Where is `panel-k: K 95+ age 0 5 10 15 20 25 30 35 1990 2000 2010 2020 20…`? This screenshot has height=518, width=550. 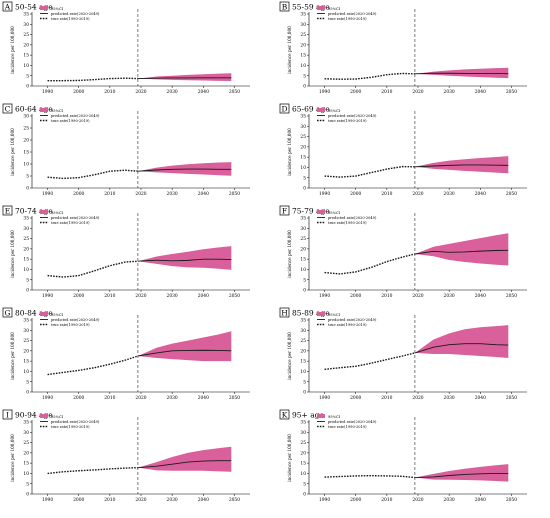 panel-k: K 95+ age 0 5 10 15 20 25 30 35 1990 2000 2010 2020 20… is located at coordinates (403, 456).